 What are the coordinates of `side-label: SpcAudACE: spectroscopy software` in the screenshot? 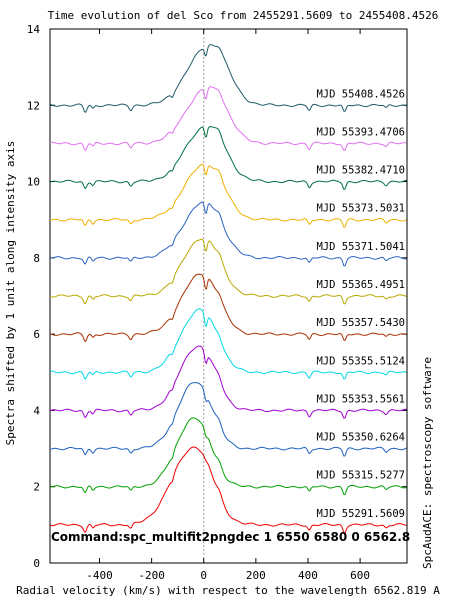 It's located at (427, 463).